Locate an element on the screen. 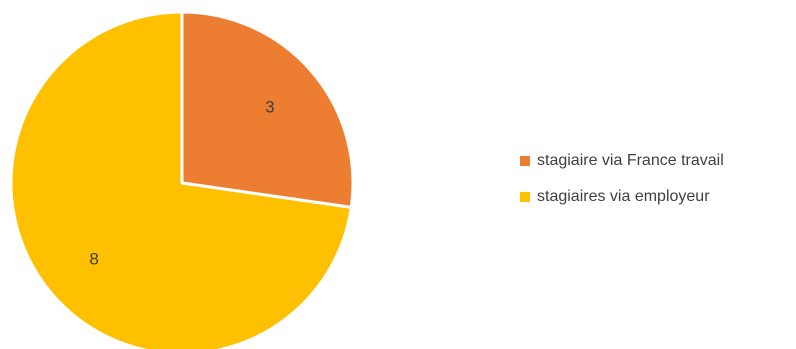  data-label-2: 8 is located at coordinates (93, 259).